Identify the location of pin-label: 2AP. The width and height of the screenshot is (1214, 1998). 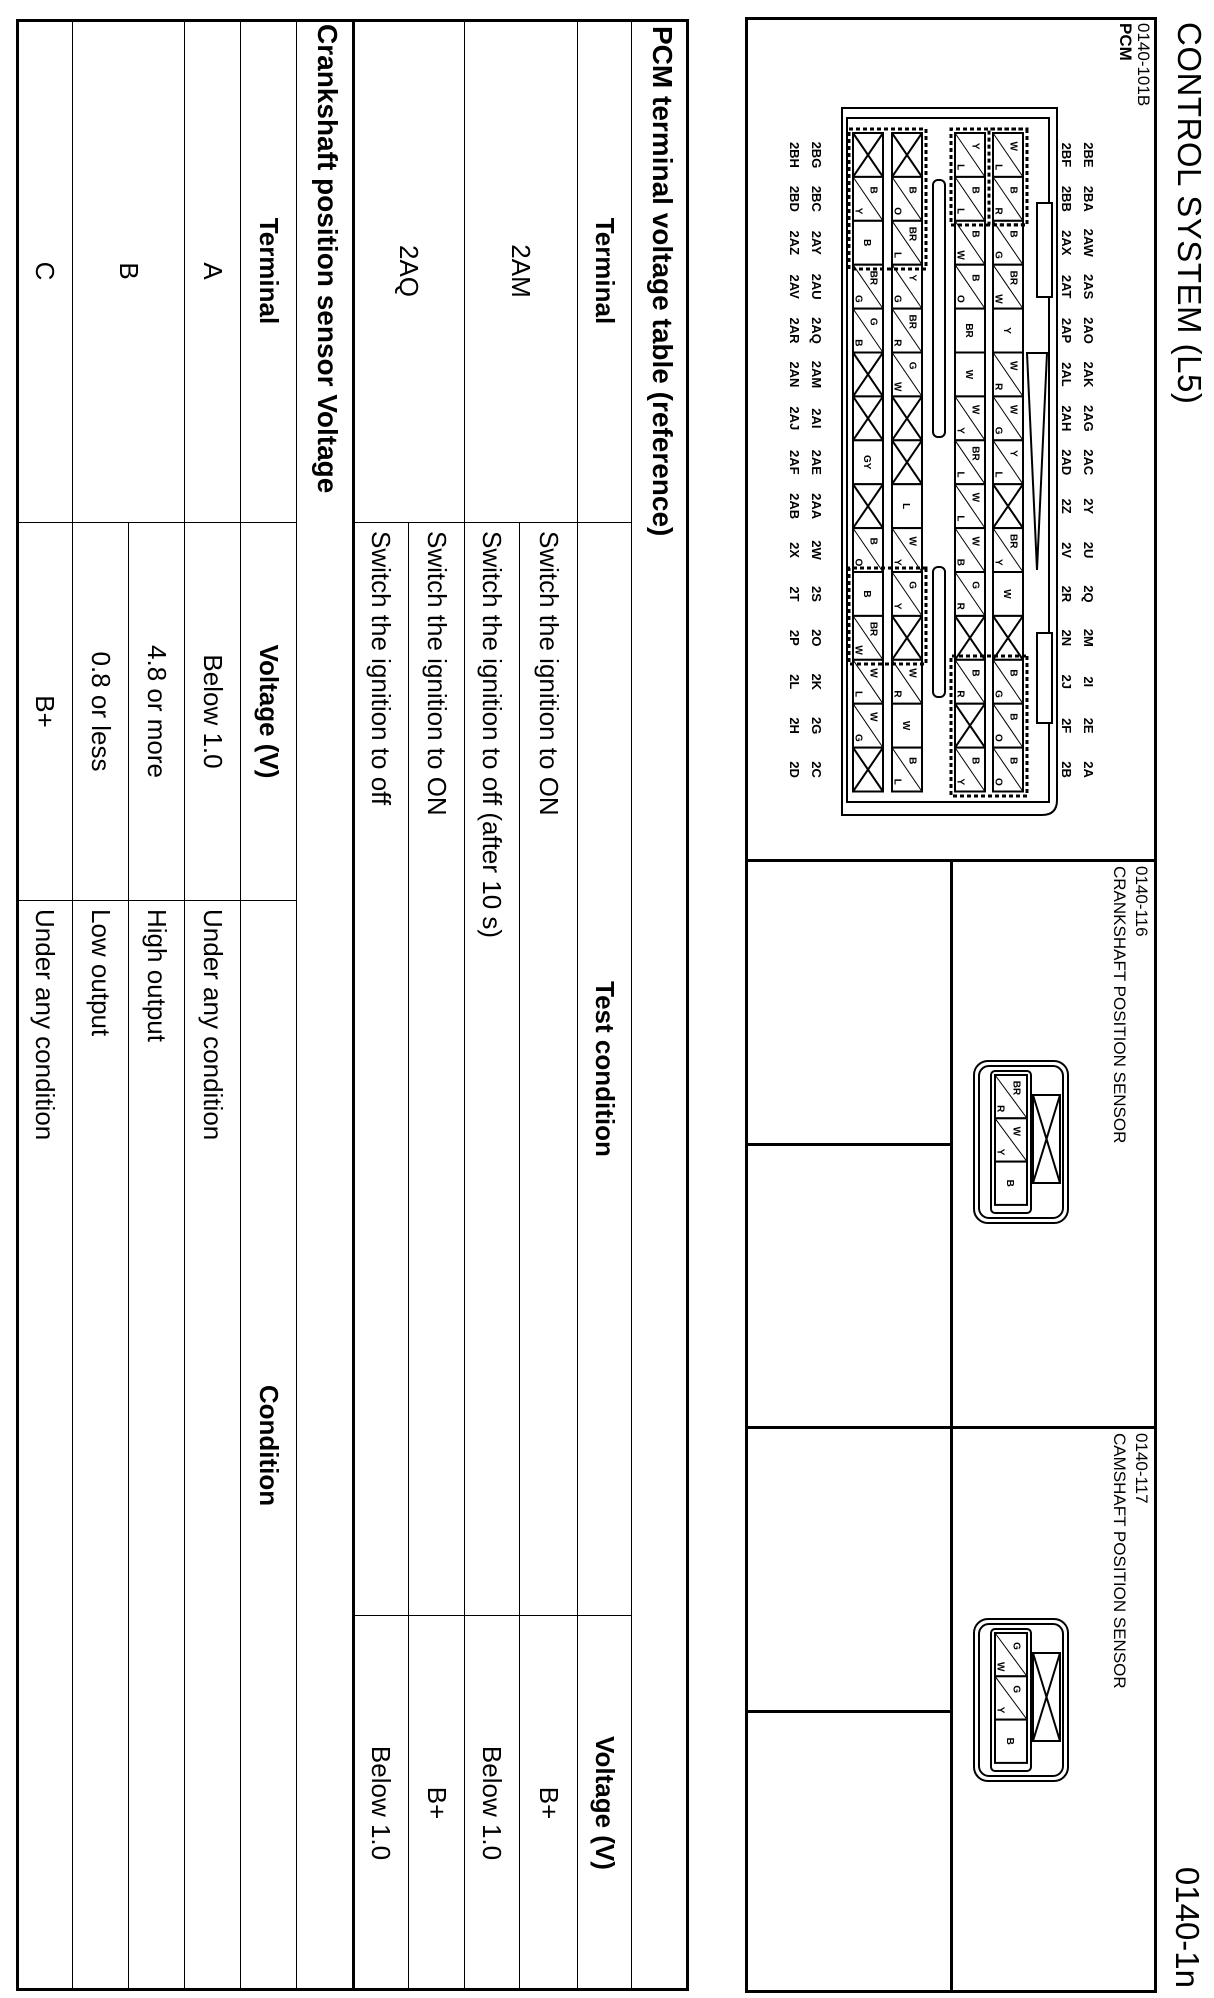
(1066, 331).